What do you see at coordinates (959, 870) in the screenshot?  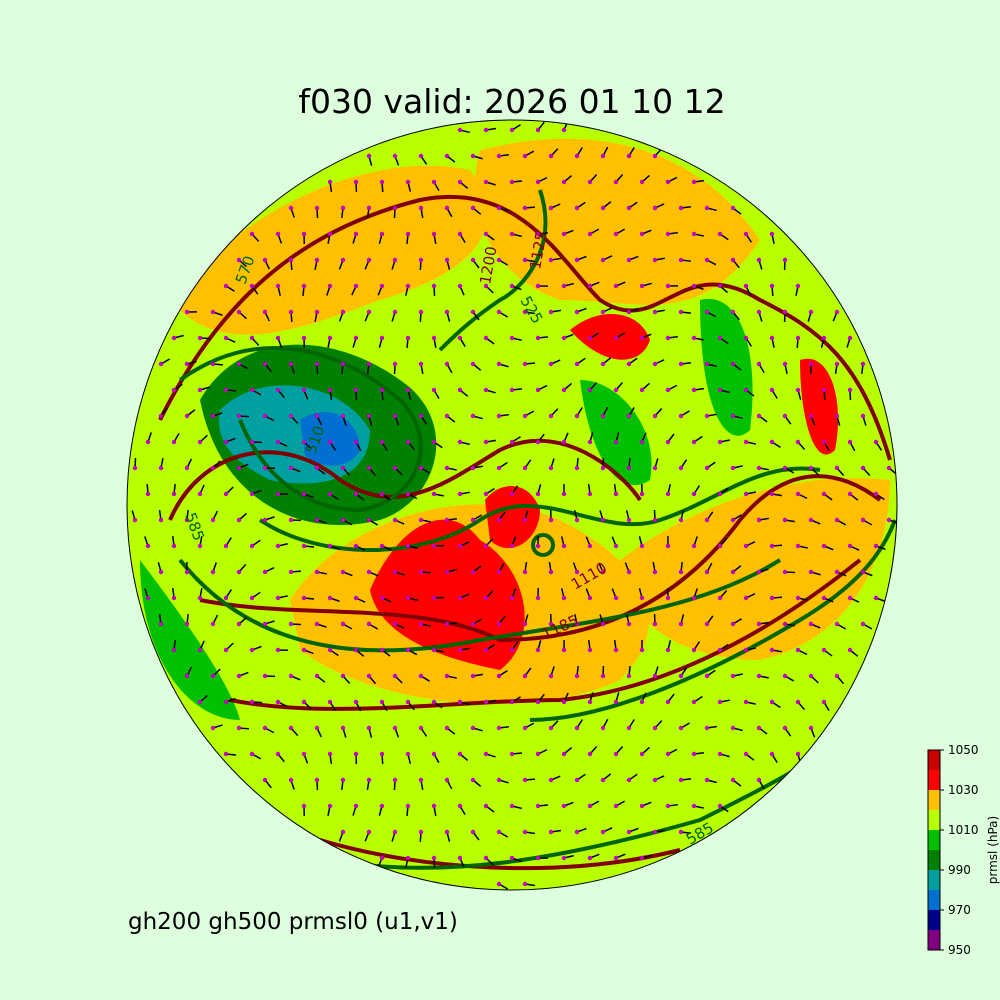 I see `colorbar-tick-label: 990` at bounding box center [959, 870].